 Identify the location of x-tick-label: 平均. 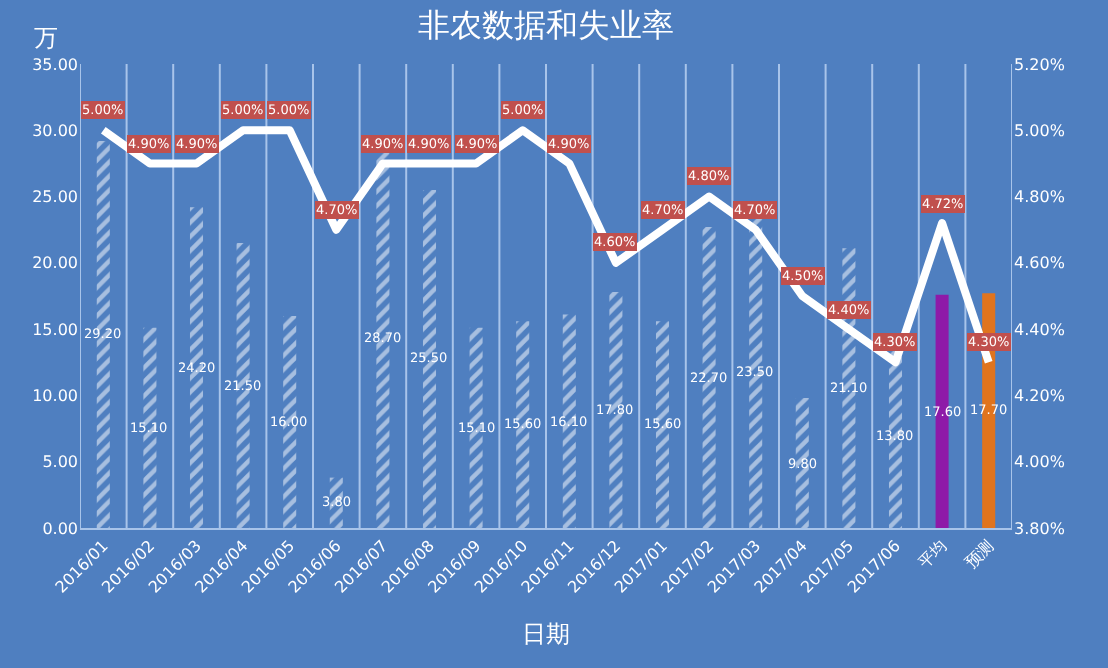
(933, 554).